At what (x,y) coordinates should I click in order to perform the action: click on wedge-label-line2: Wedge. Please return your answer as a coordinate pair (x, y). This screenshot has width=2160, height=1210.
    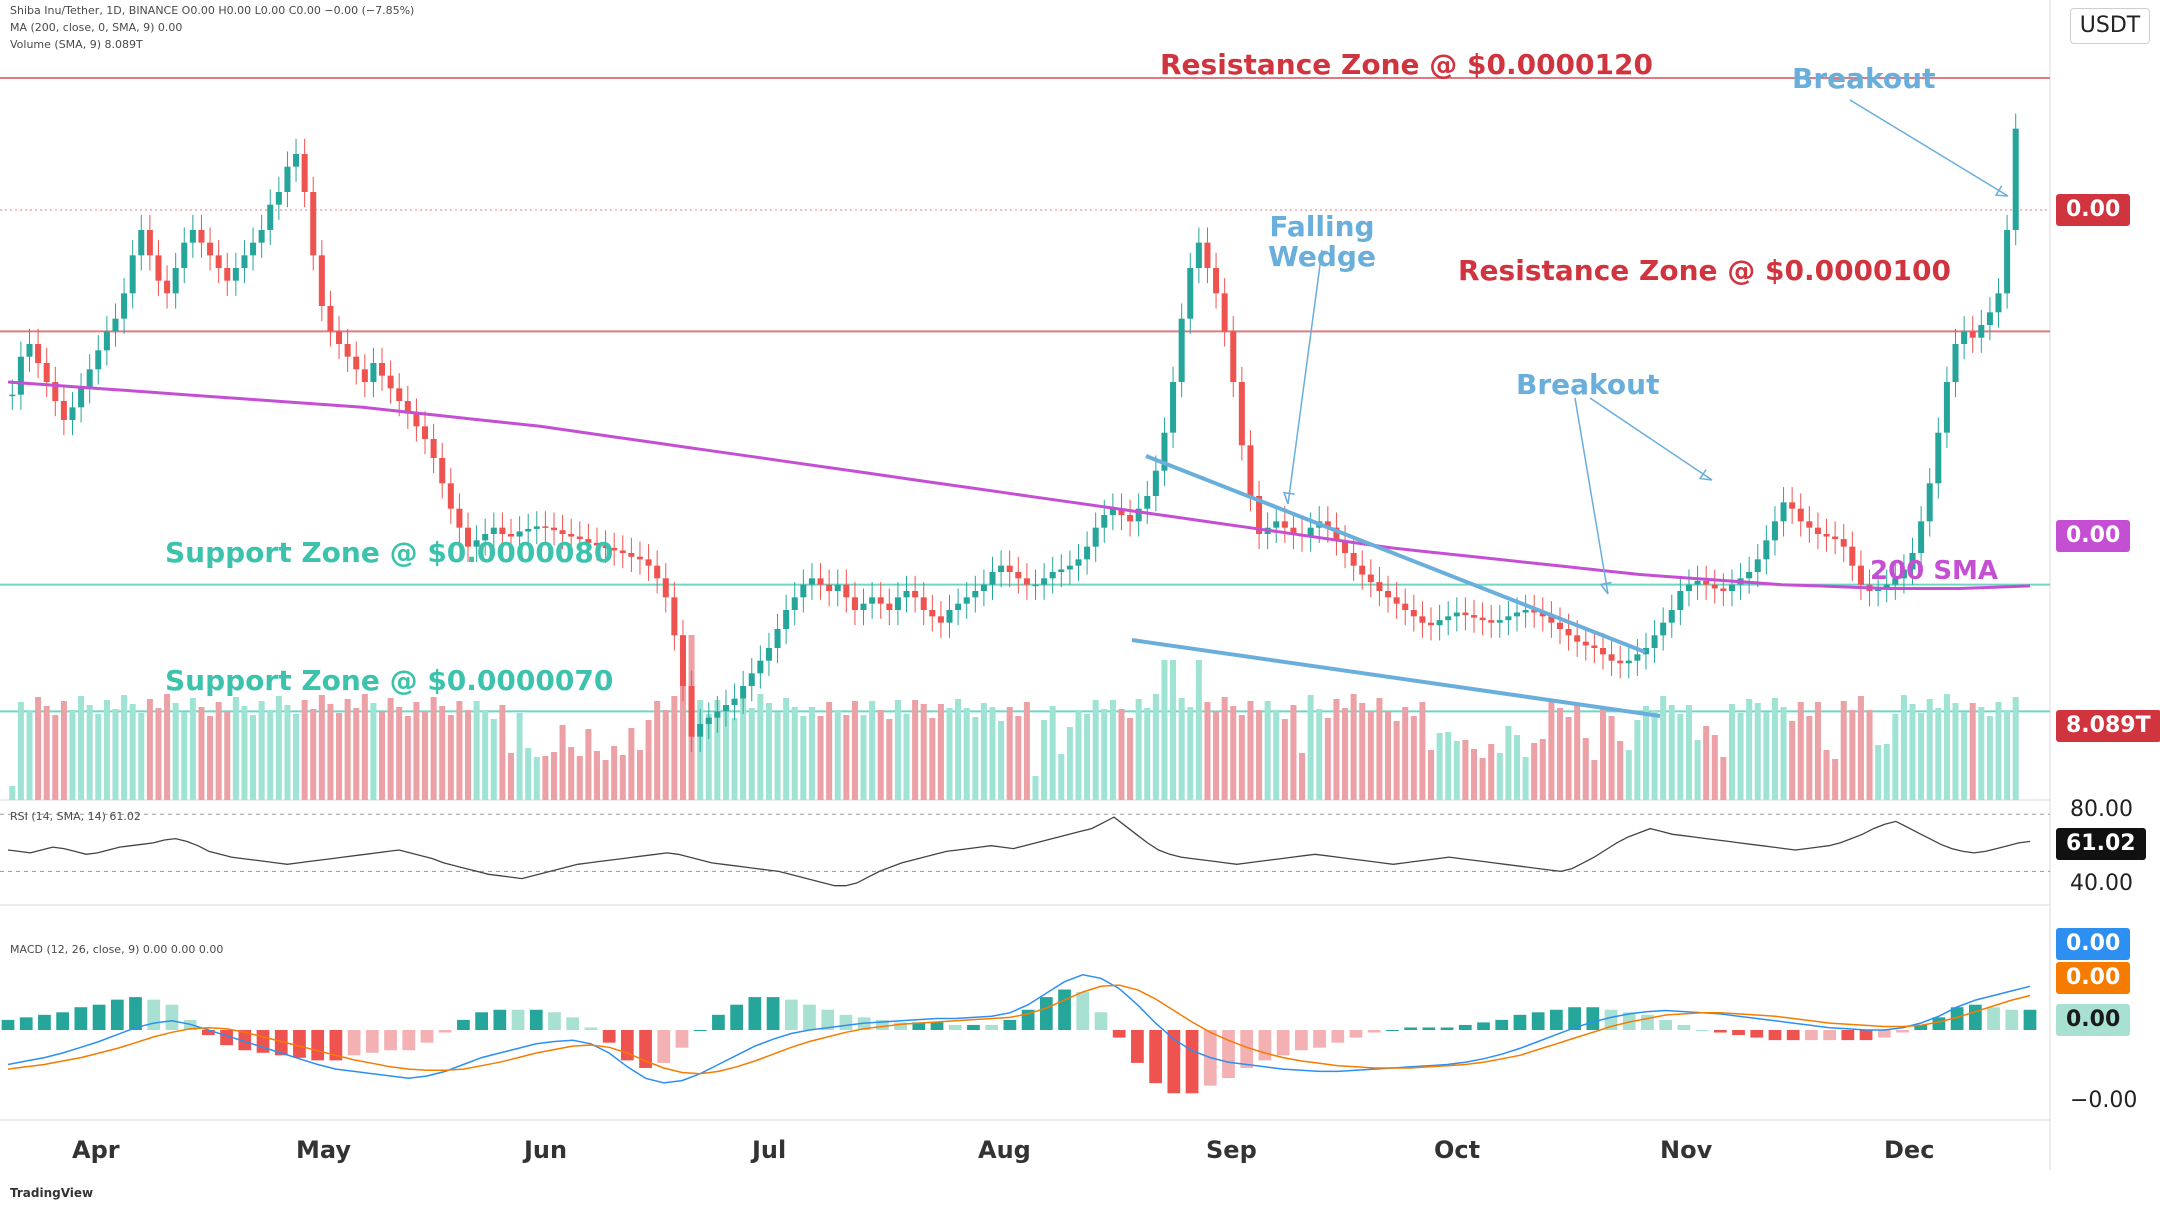
    Looking at the image, I should click on (1322, 256).